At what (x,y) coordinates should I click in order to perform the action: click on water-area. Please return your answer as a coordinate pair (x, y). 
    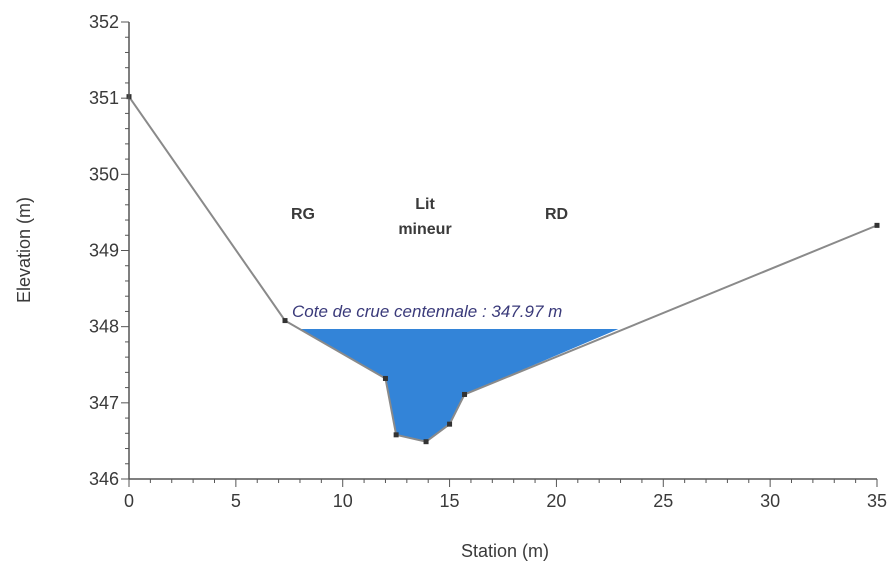
    Looking at the image, I should click on (459, 385).